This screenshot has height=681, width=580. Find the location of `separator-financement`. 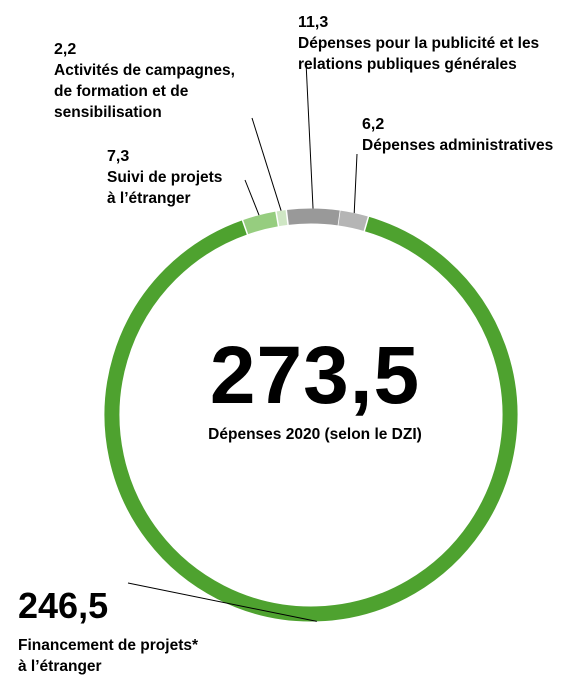

separator-financement is located at coordinates (366, 224).